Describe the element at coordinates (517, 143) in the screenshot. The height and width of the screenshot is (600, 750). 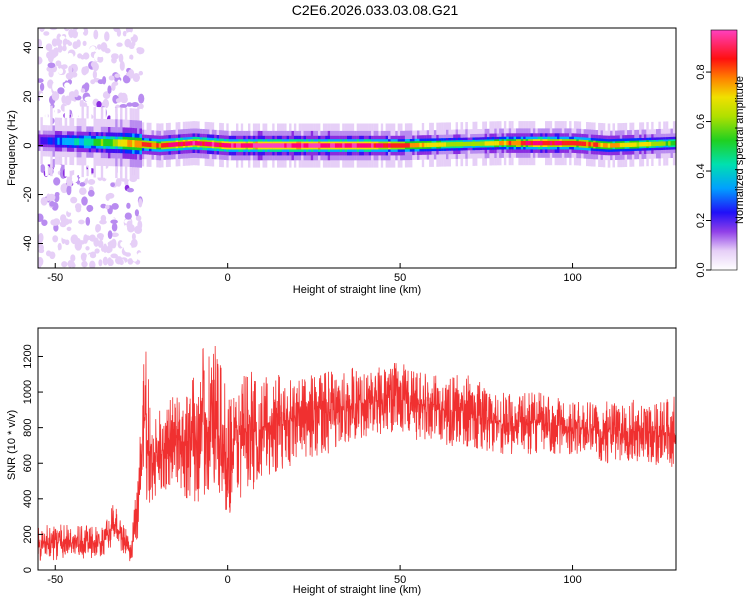
I see `spectrogram-cell-2015` at that location.